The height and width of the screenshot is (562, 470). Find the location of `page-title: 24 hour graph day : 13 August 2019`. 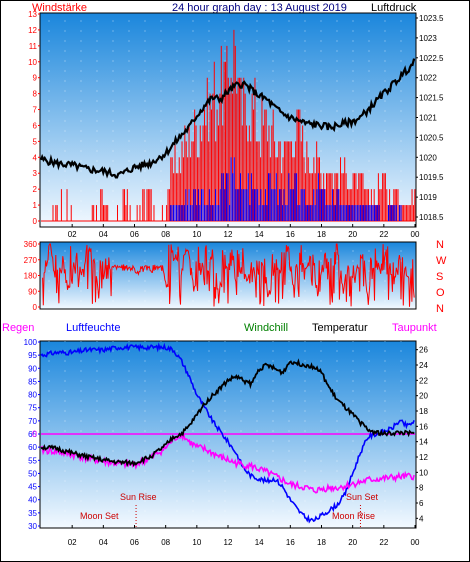

page-title: 24 hour graph day : 13 August 2019 is located at coordinates (259, 8).